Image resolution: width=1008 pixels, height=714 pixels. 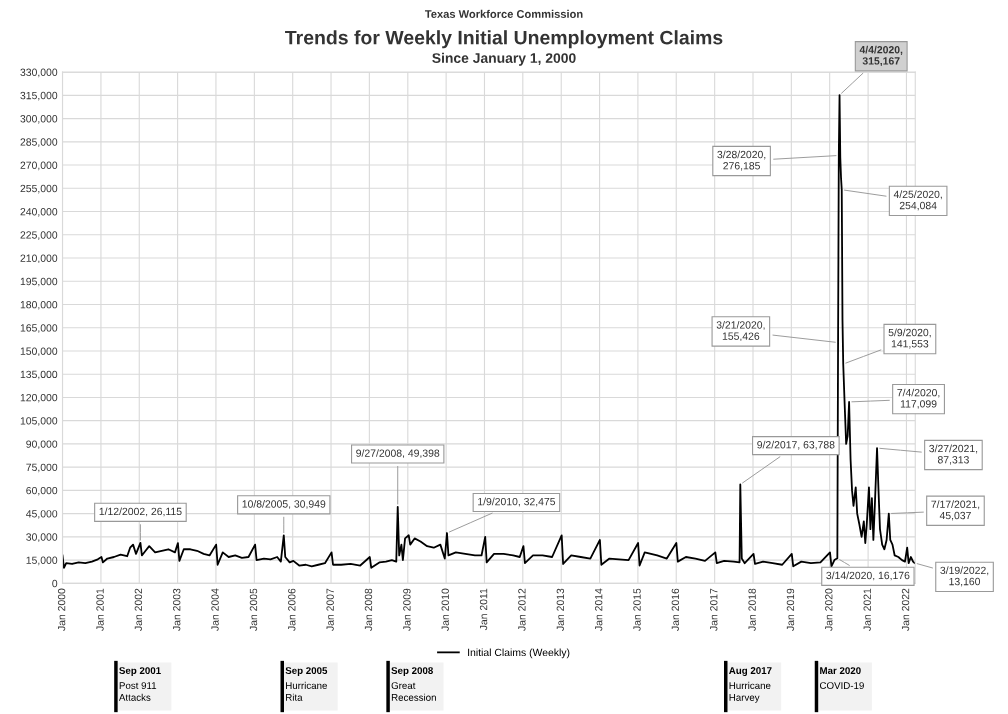 I want to click on annotation: 3/27/2021, 87,313, so click(x=953, y=454).